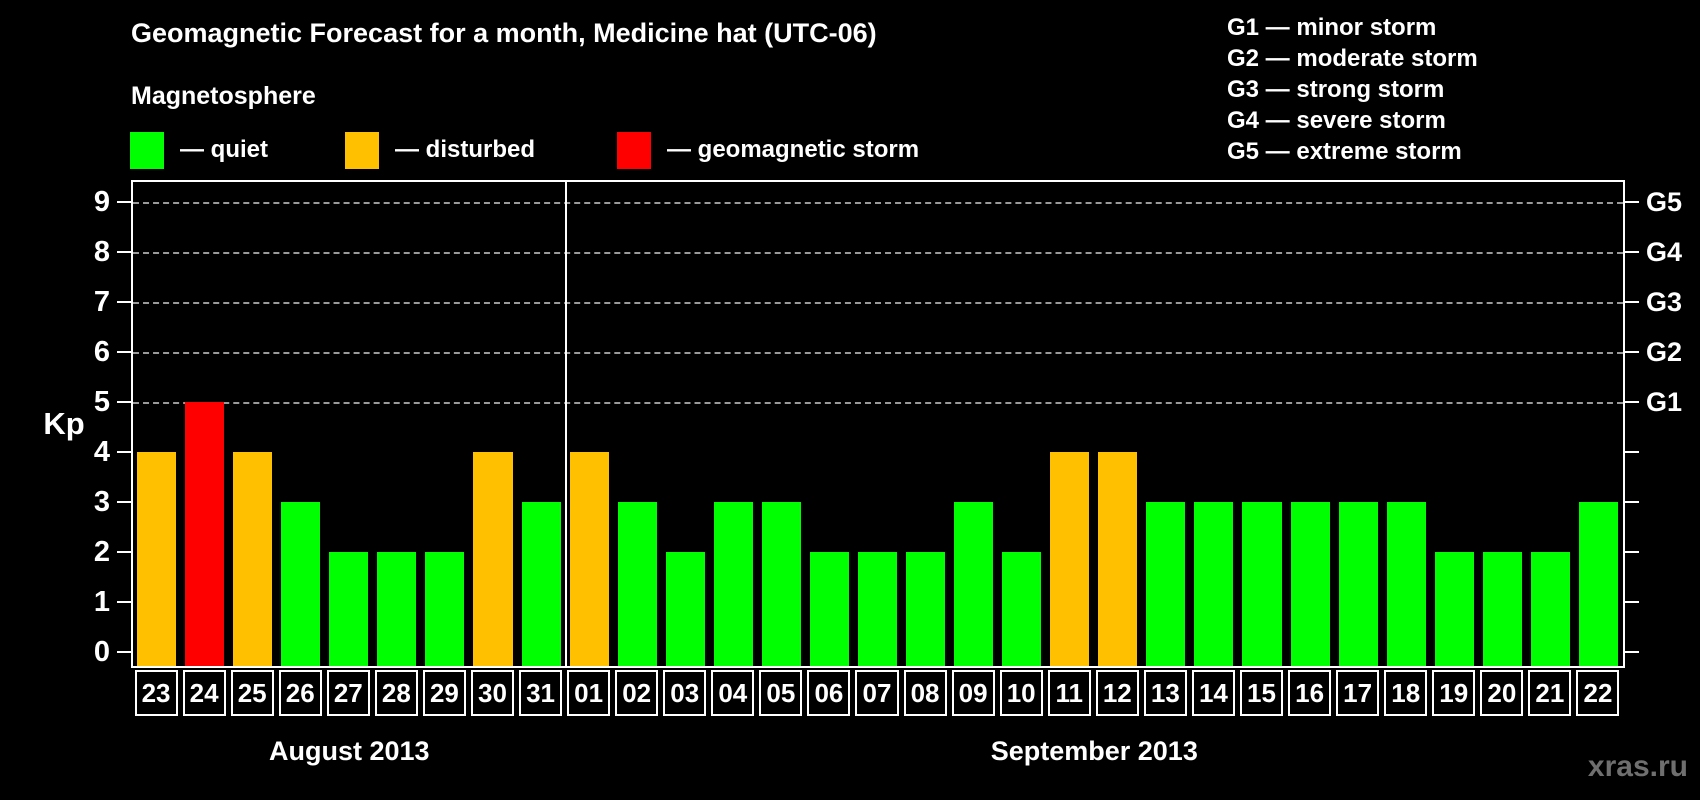 This screenshot has height=800, width=1700. What do you see at coordinates (349, 751) in the screenshot?
I see `month-label-0: August 2013` at bounding box center [349, 751].